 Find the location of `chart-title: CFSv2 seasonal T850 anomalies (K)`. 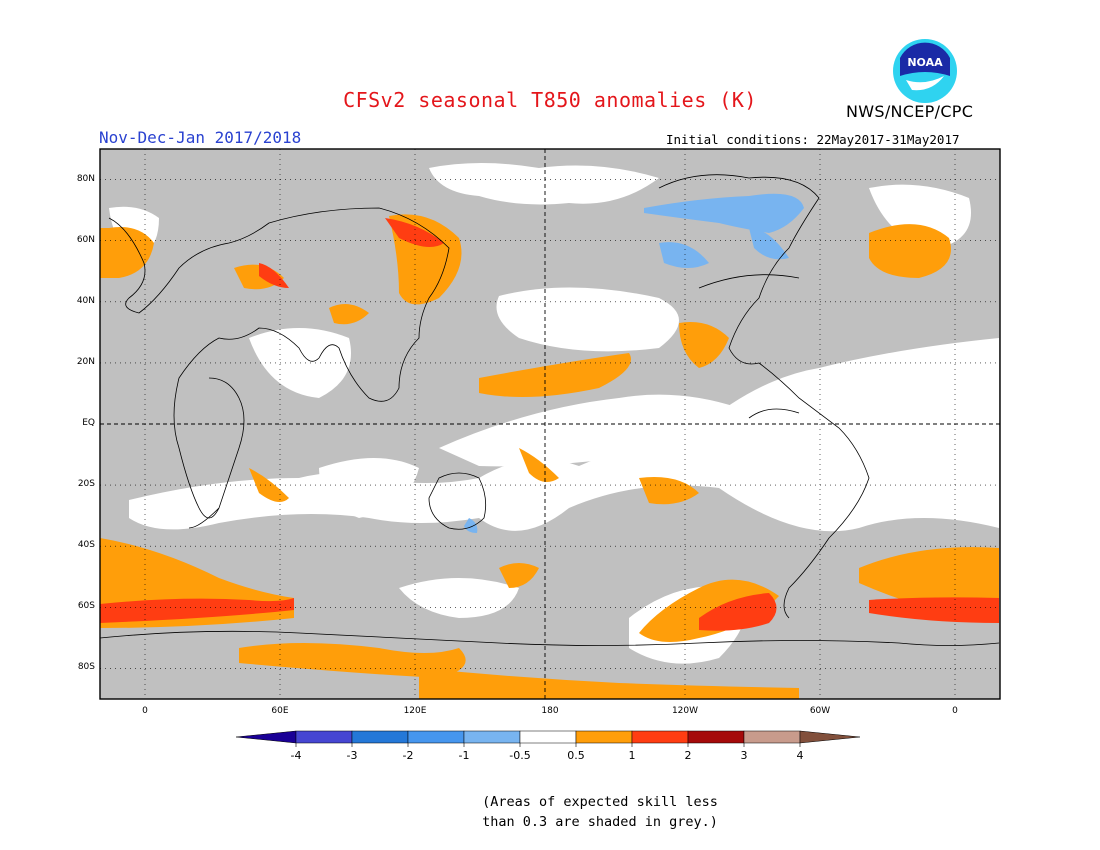

chart-title: CFSv2 seasonal T850 anomalies (K) is located at coordinates (550, 100).